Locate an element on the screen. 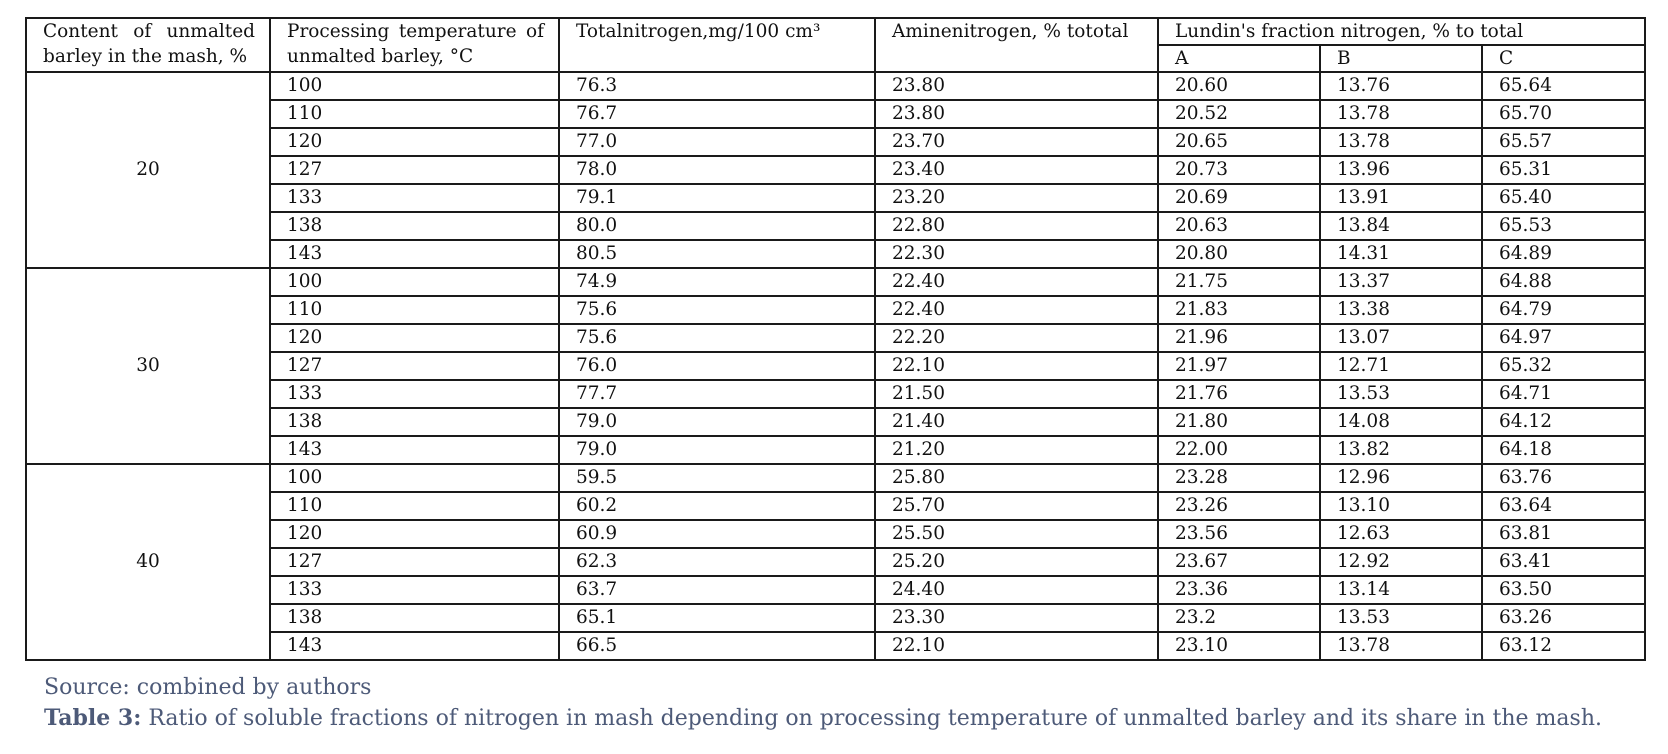 The width and height of the screenshot is (1668, 754). lundin-a-cell: 20.73 is located at coordinates (1239, 170).